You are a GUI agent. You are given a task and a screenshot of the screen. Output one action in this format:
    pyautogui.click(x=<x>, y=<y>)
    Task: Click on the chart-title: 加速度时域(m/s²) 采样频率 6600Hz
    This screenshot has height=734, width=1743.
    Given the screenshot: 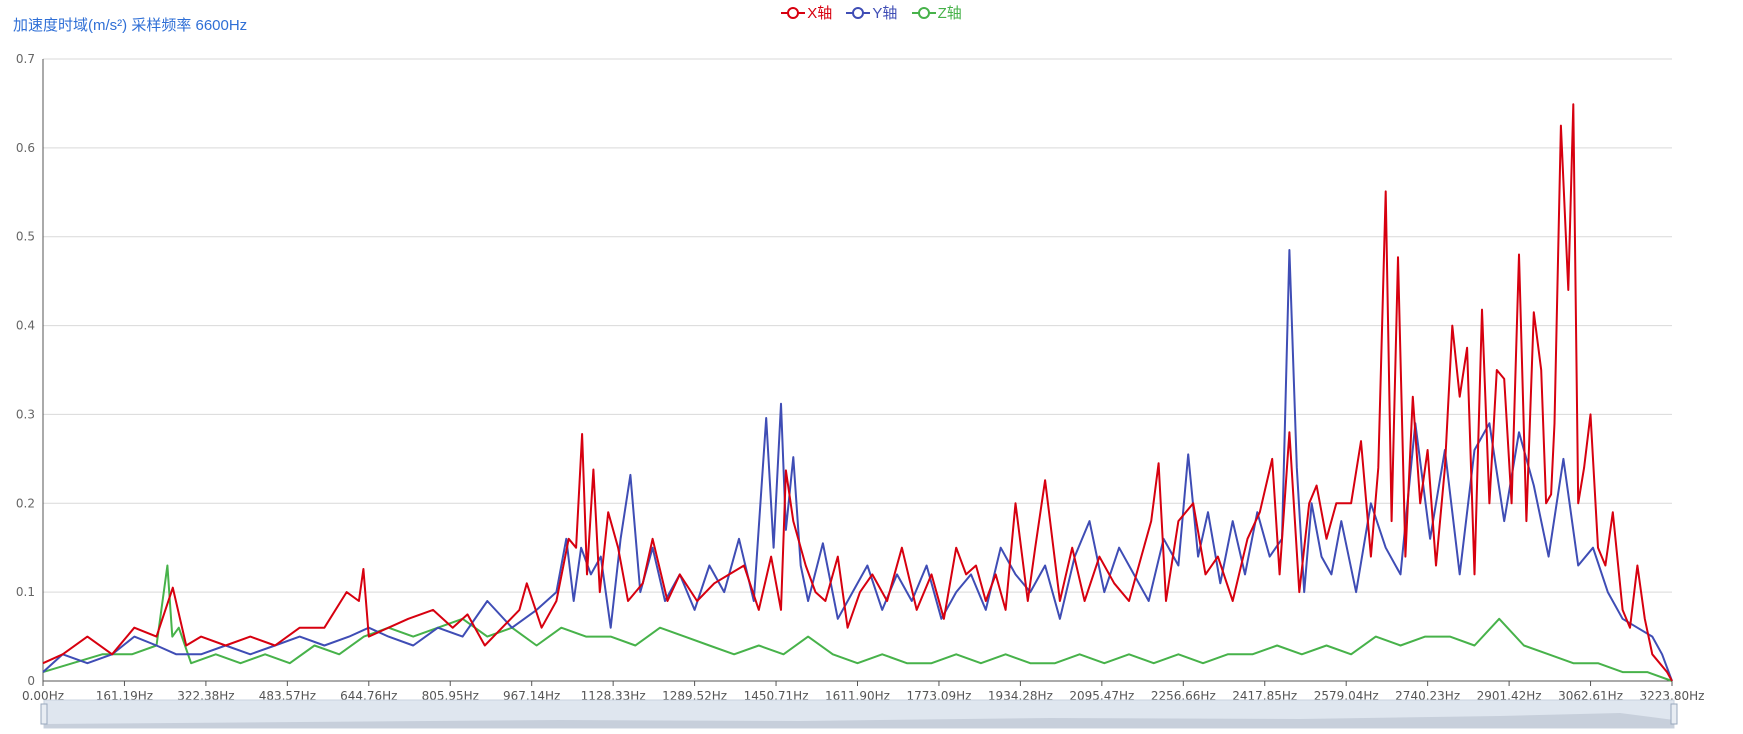 What is the action you would take?
    pyautogui.click(x=130, y=25)
    